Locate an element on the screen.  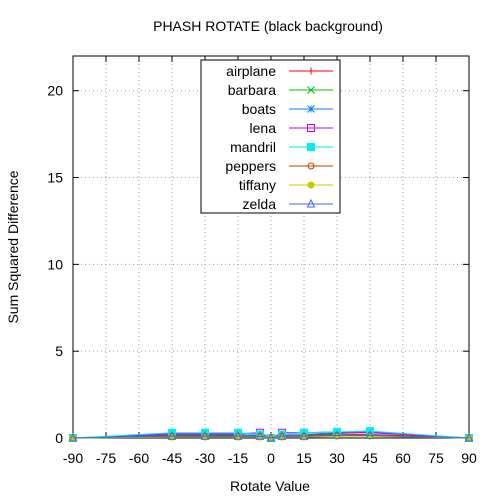
x-tick-label: -75 is located at coordinates (106, 458).